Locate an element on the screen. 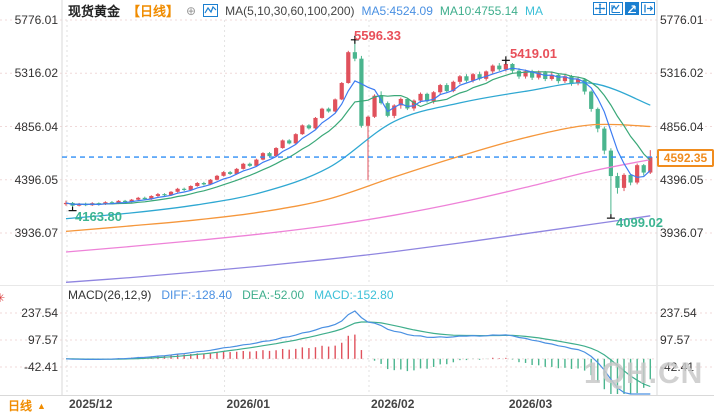 This screenshot has height=414, width=714. chart-toolbar is located at coordinates (624, 8).